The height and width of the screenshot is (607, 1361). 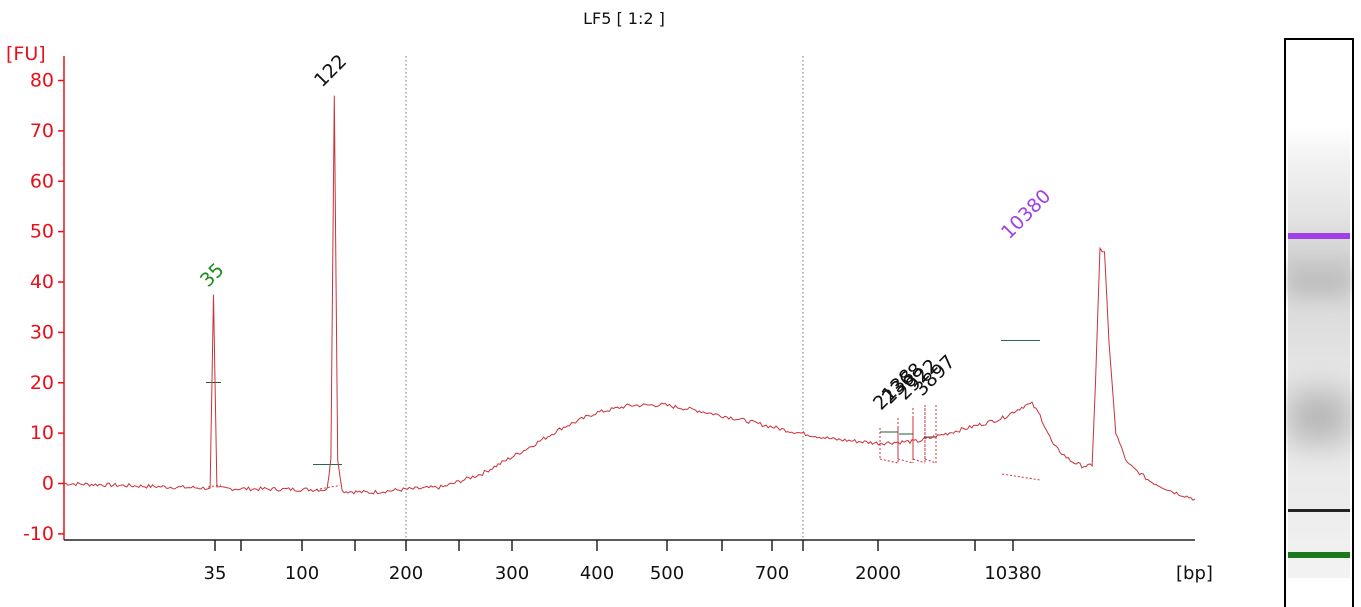 What do you see at coordinates (212, 275) in the screenshot?
I see `peak-label: 35` at bounding box center [212, 275].